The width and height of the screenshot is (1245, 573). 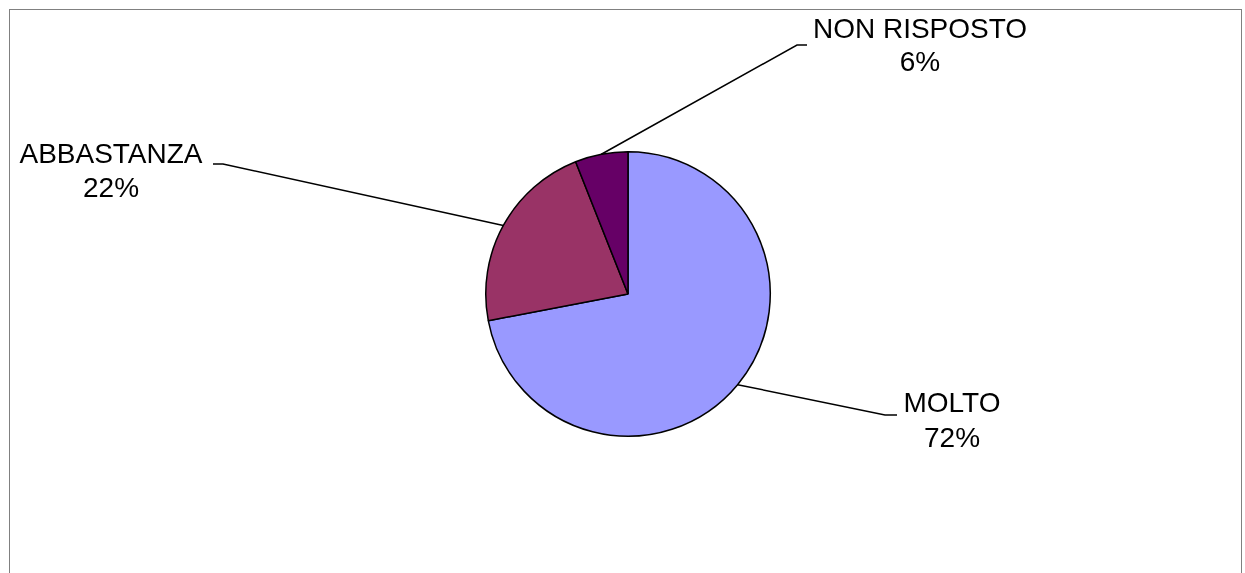 What do you see at coordinates (111, 153) in the screenshot?
I see `slice-label: ABBASTANZA` at bounding box center [111, 153].